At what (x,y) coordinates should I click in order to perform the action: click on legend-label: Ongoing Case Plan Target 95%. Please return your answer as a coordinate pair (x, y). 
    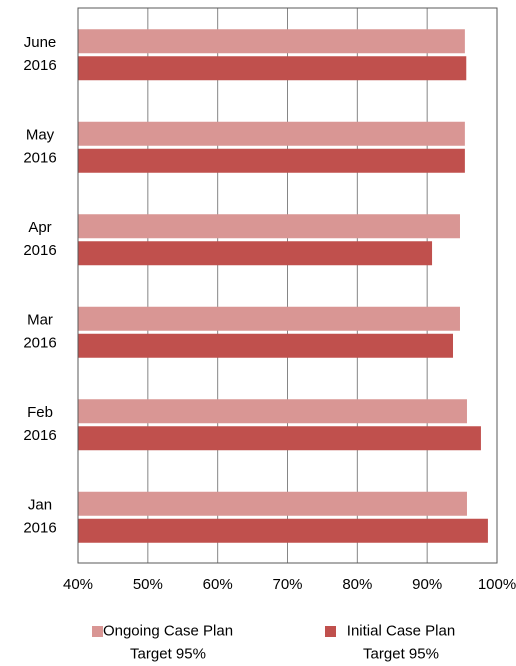
    Looking at the image, I should click on (168, 642).